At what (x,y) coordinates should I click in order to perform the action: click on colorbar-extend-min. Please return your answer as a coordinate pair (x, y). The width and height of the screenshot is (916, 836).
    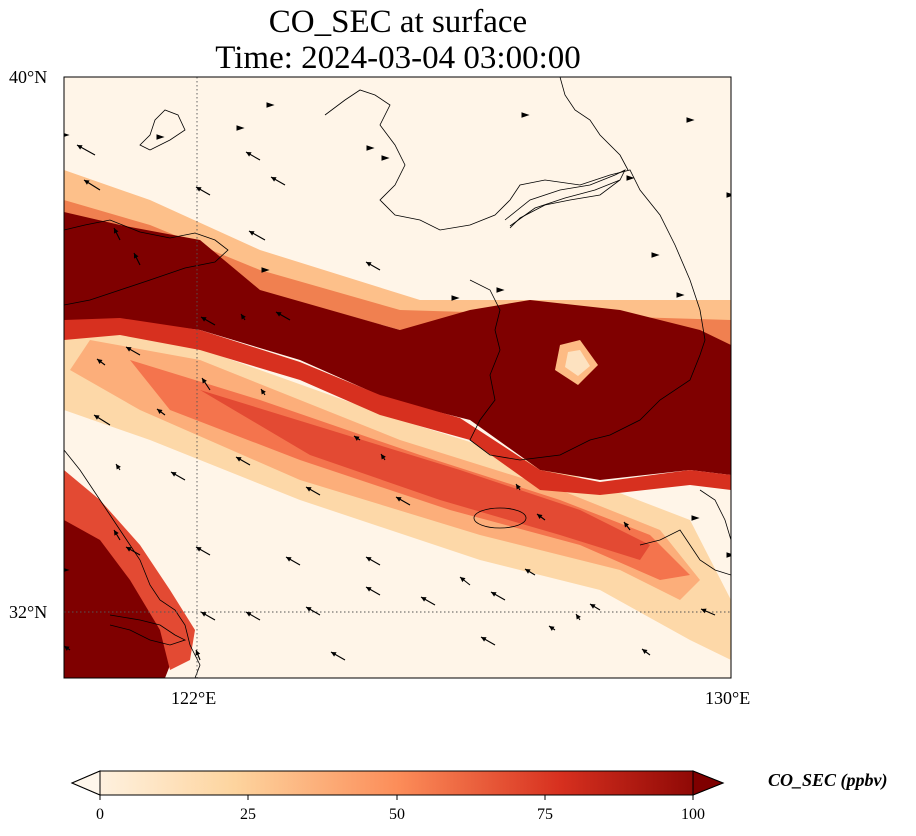
    Looking at the image, I should click on (85, 783).